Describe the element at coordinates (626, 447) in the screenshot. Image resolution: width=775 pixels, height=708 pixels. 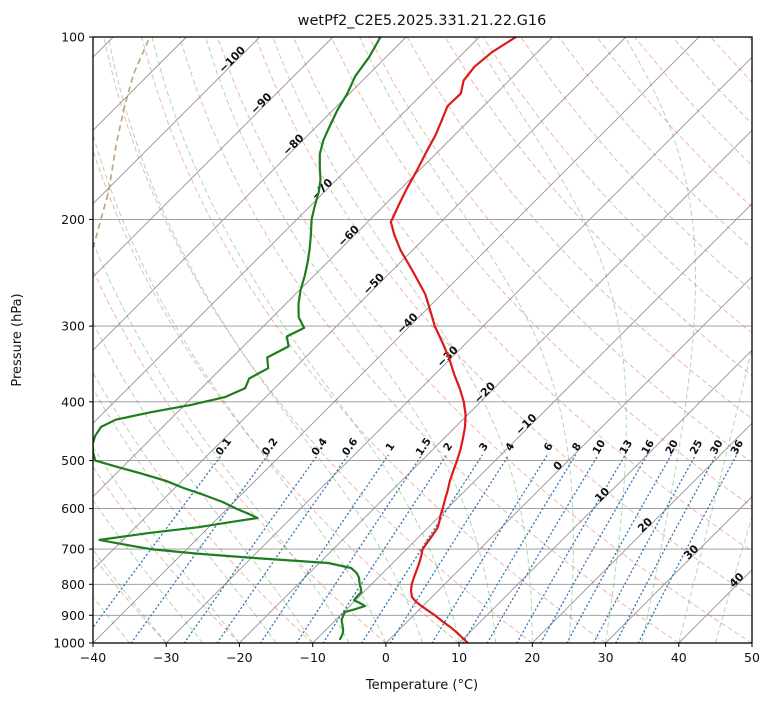
I see `mixing-ratio-label: 13` at that location.